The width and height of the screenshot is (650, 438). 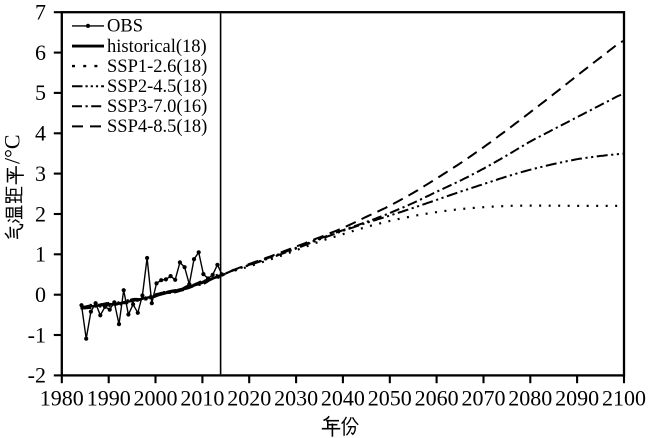 What do you see at coordinates (40, 213) in the screenshot?
I see `svg-text: 2` at bounding box center [40, 213].